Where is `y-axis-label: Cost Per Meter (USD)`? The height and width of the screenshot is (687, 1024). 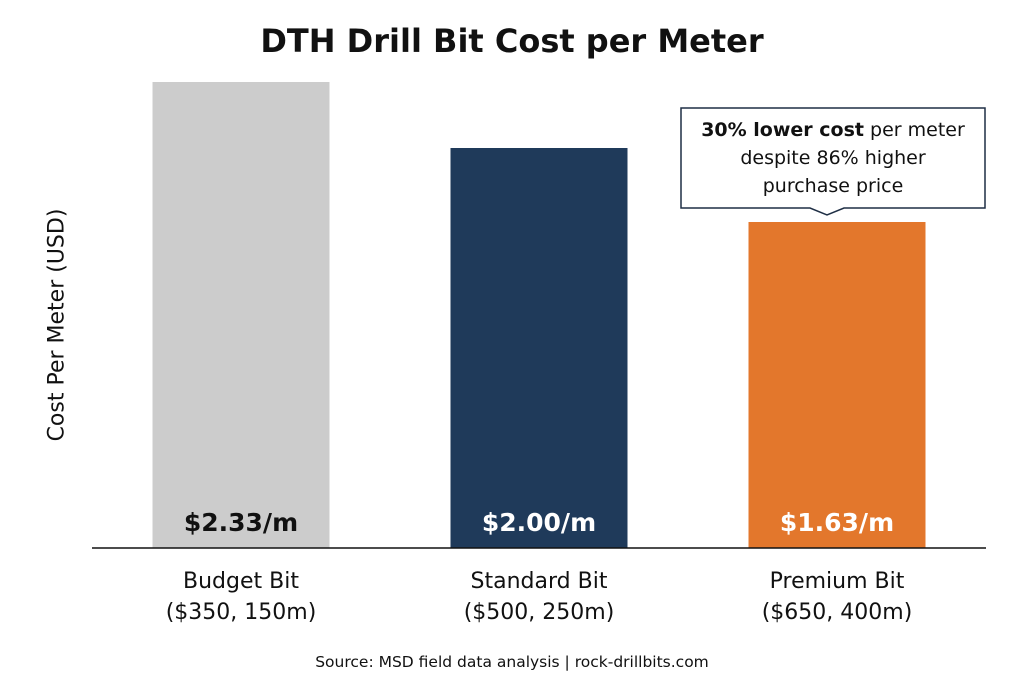 y-axis-label: Cost Per Meter (USD) is located at coordinates (57, 325).